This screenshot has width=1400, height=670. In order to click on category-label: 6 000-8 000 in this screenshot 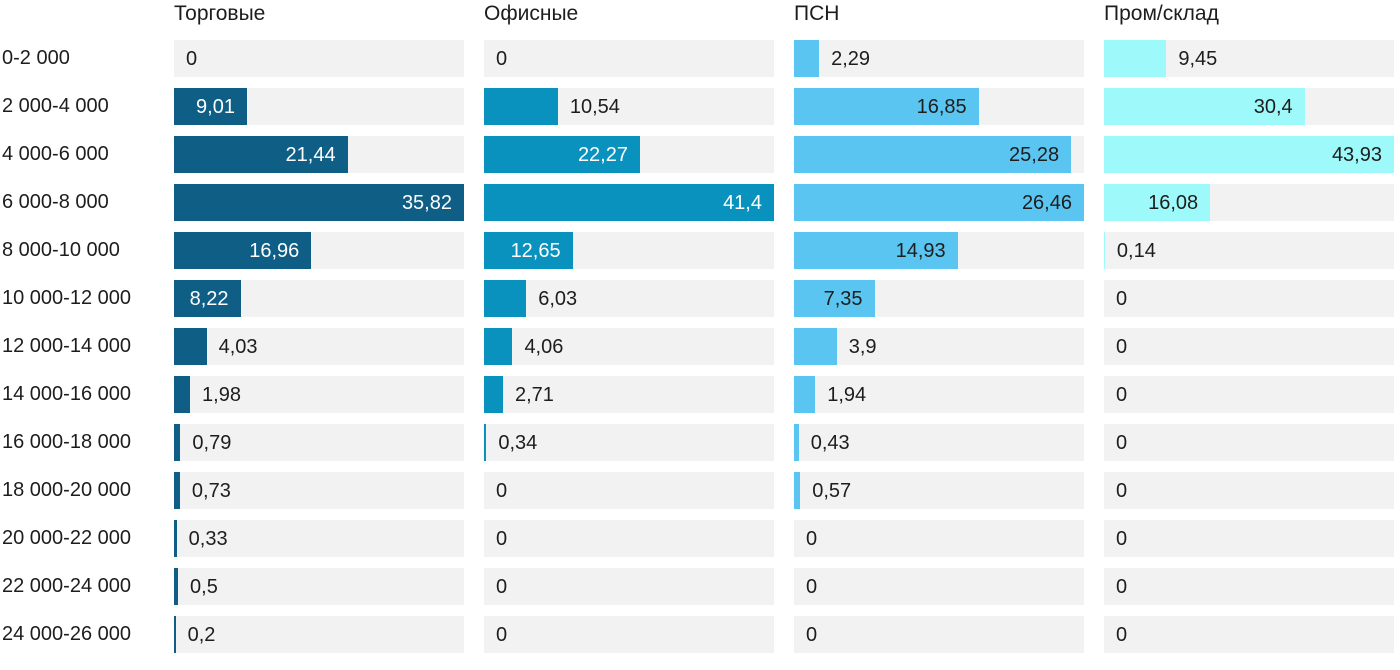, I will do `click(55, 202)`.